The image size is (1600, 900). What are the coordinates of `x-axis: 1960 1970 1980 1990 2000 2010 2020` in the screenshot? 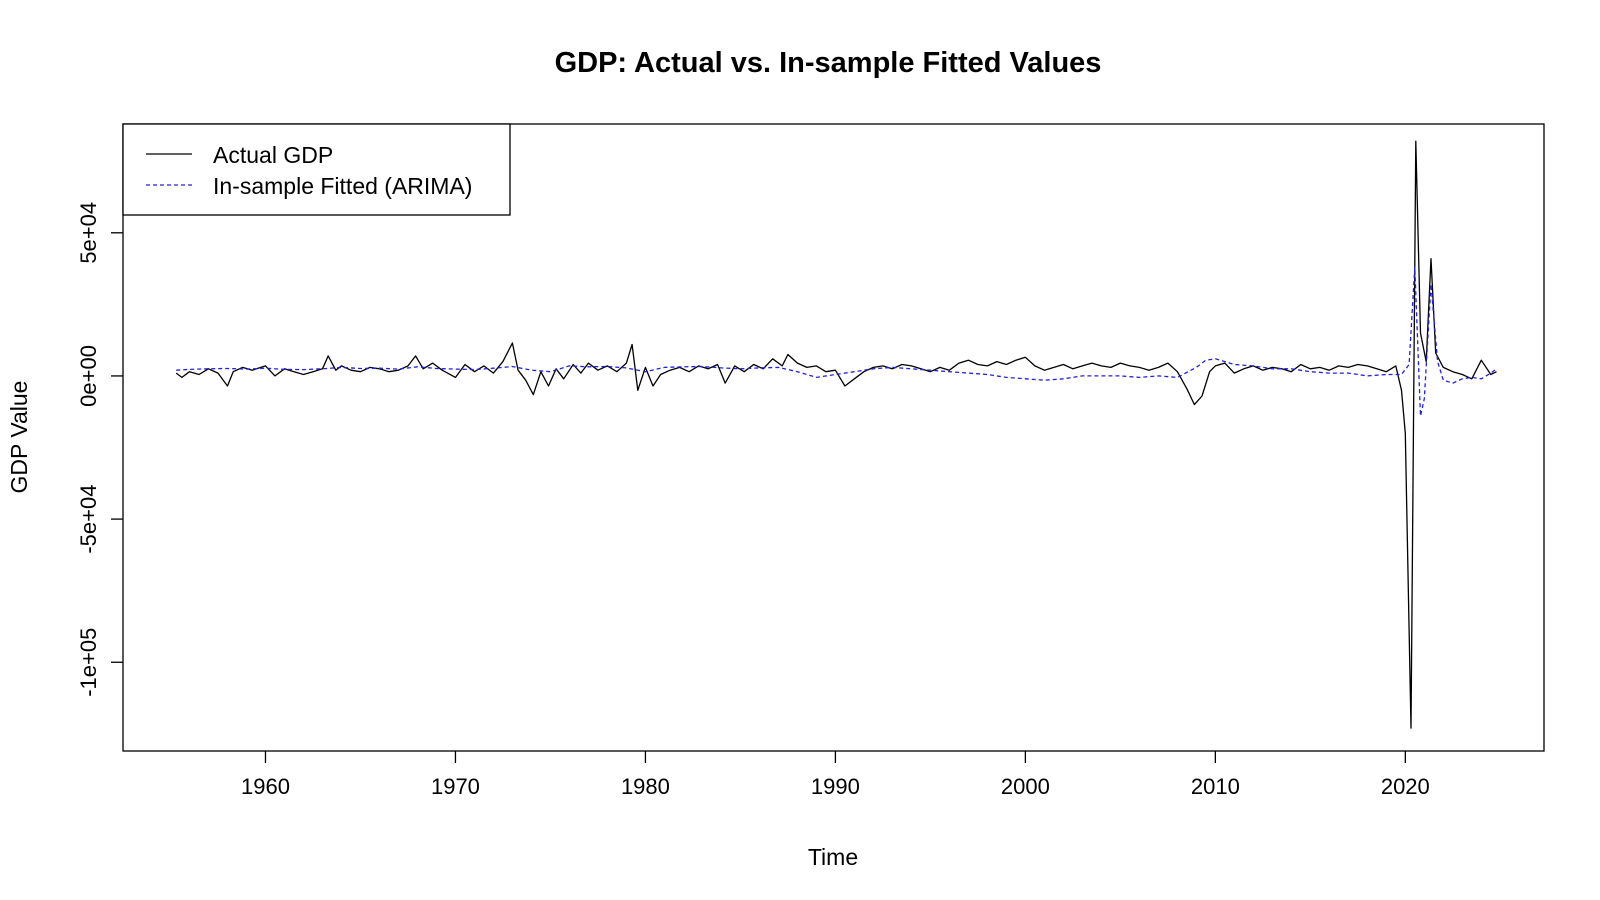 It's located at (835, 775).